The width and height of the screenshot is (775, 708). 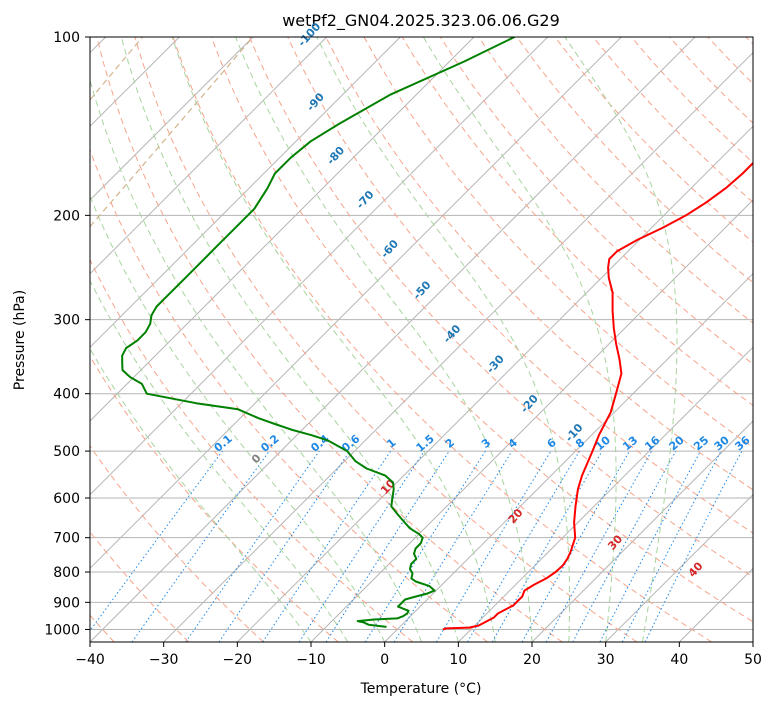 I want to click on moist-adiabat-line, so click(x=201, y=494).